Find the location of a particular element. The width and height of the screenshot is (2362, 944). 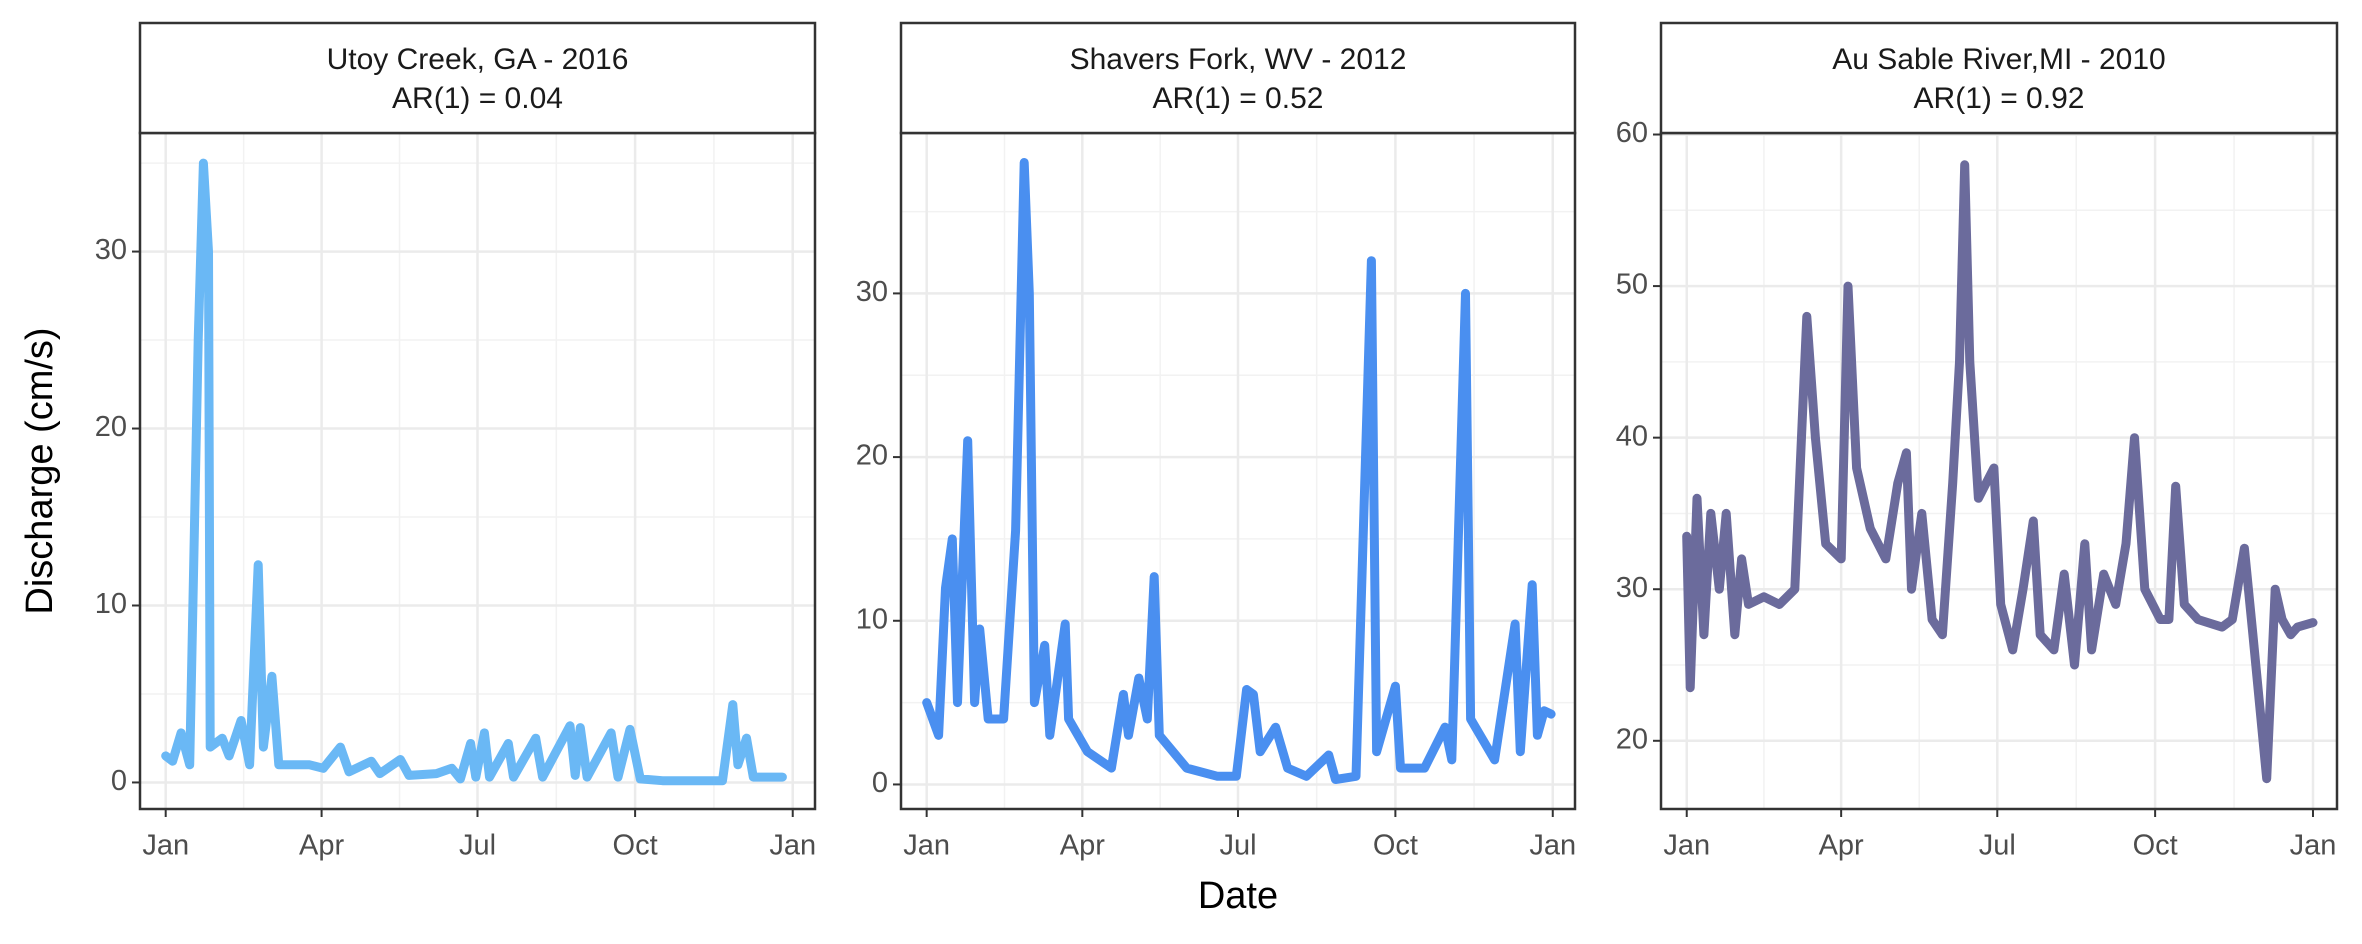

panel-subtitle: AR(1) = 0.92 is located at coordinates (1999, 98).